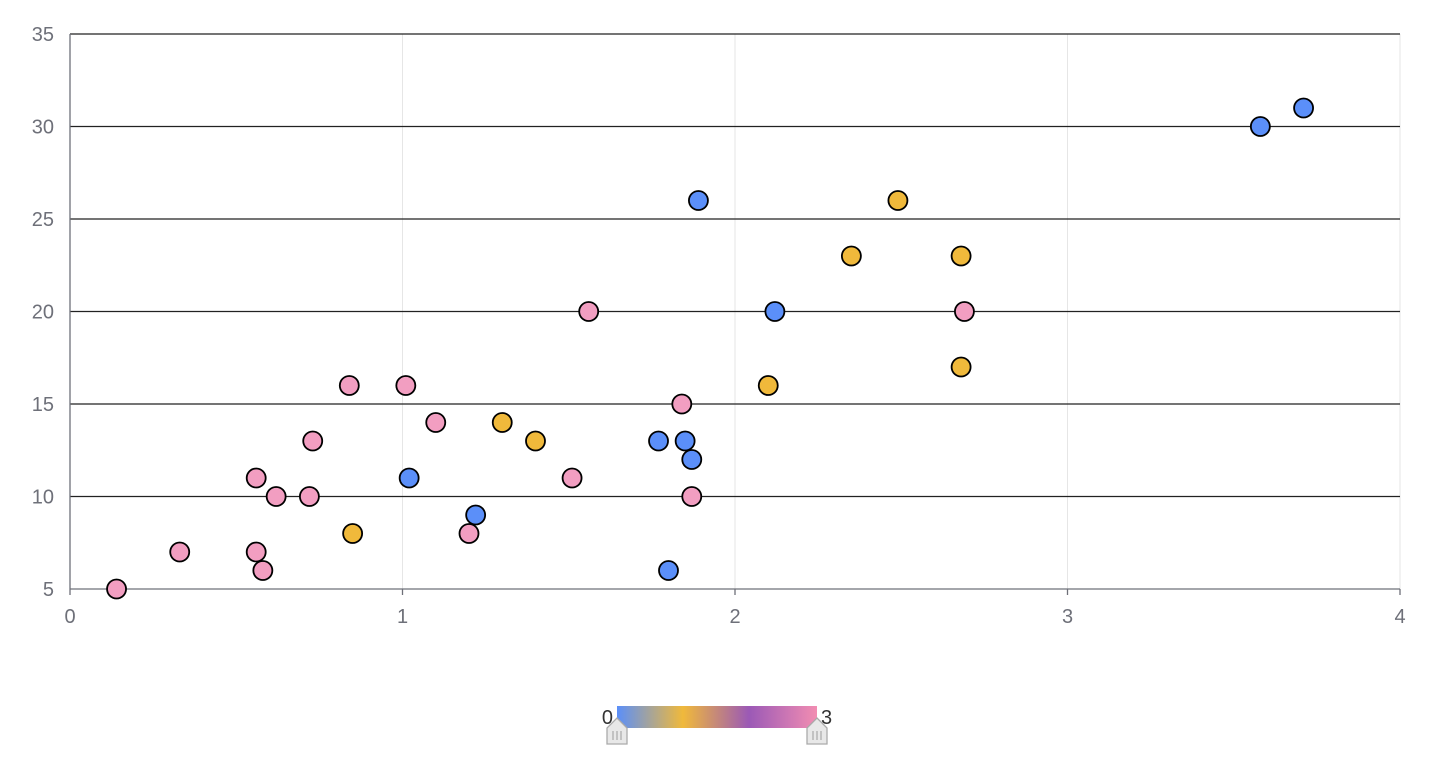  I want to click on y-tick-label: 30, so click(43, 128).